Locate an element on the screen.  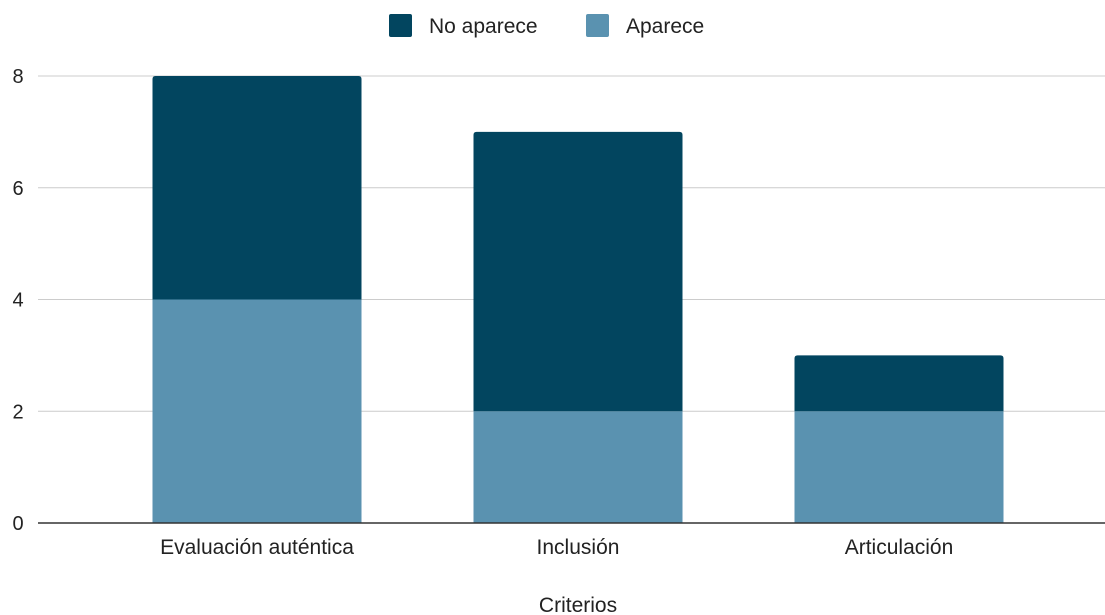
x-category-label: Evaluación auténtica is located at coordinates (257, 547).